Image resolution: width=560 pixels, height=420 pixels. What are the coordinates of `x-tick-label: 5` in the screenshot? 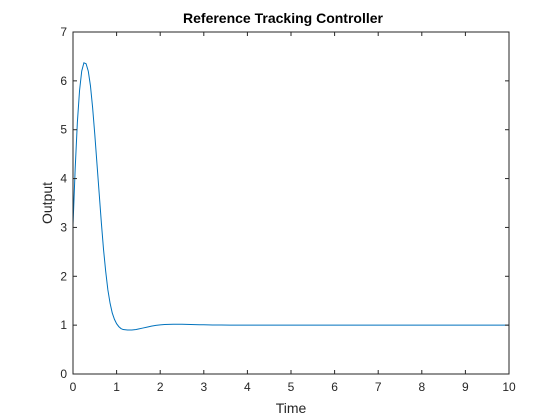 It's located at (291, 387).